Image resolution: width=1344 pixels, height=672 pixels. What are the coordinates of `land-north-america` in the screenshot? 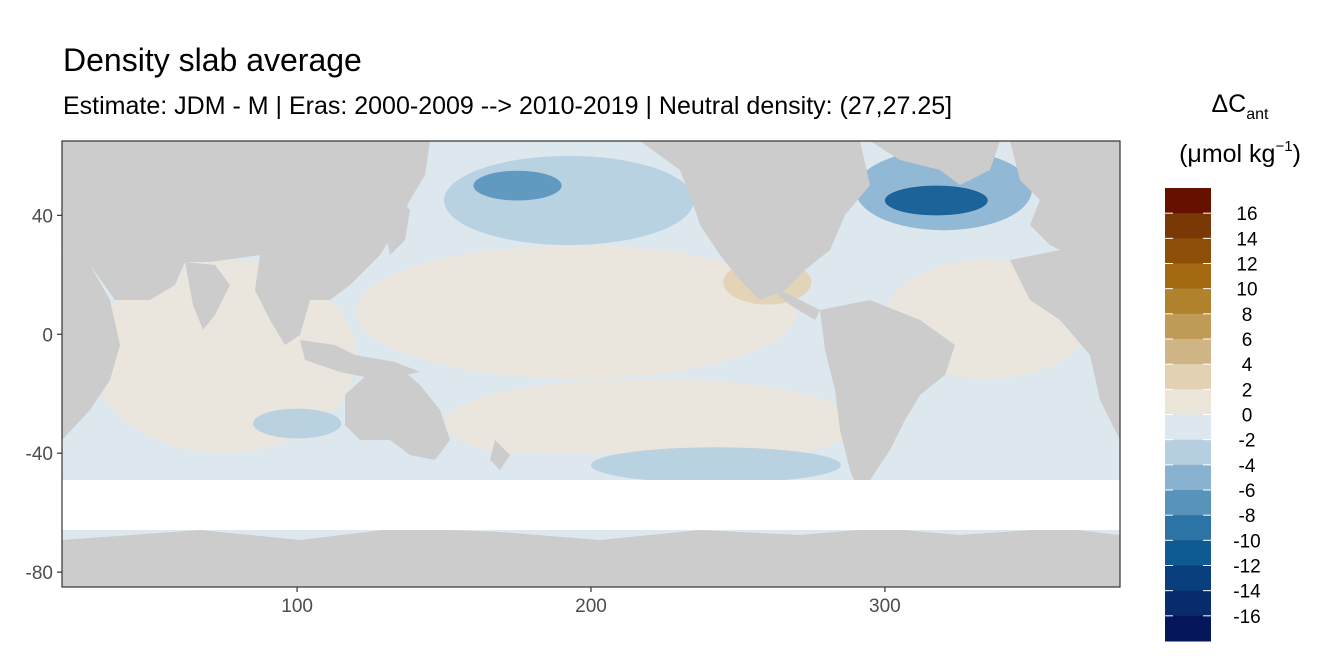 It's located at (755, 220).